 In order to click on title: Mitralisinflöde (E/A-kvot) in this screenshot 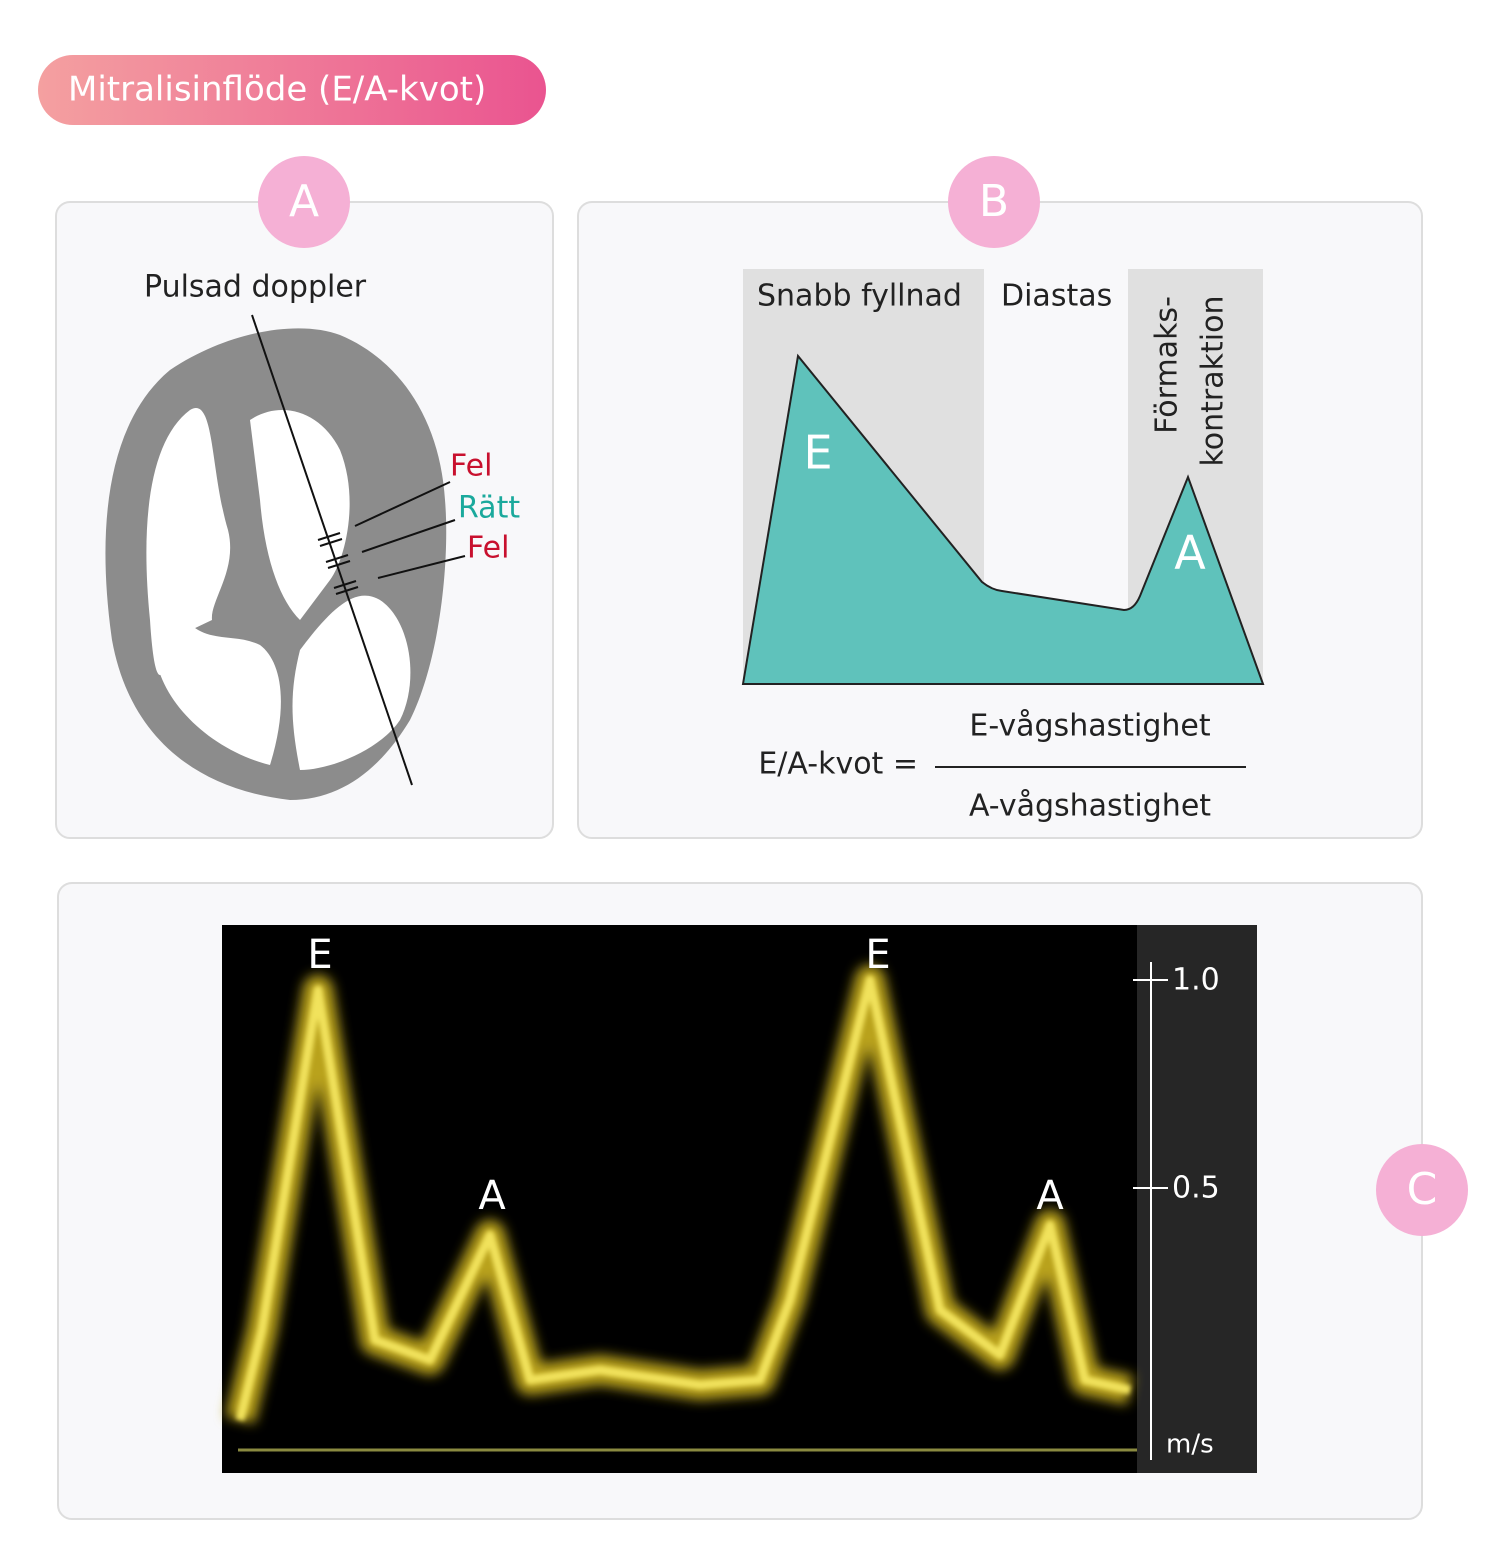, I will do `click(277, 90)`.